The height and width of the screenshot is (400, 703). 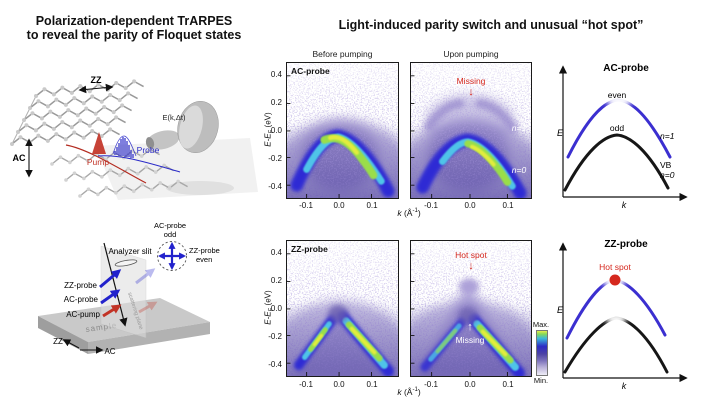 I want to click on colorbar-max-label: Max., so click(x=541, y=324).